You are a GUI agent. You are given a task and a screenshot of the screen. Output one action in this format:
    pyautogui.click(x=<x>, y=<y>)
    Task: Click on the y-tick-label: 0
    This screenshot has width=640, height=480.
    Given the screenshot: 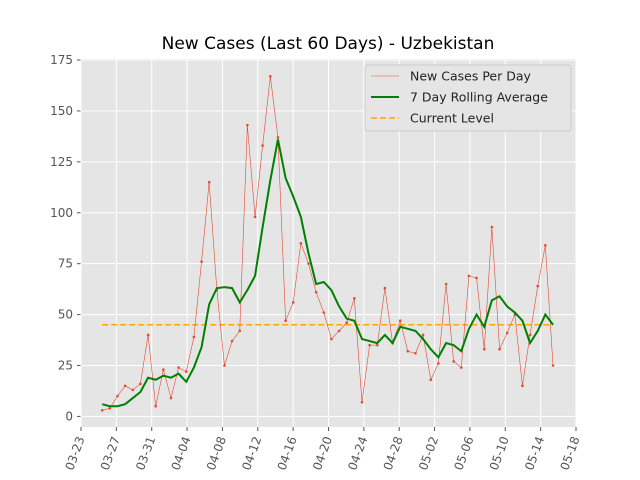 What is the action you would take?
    pyautogui.click(x=69, y=416)
    